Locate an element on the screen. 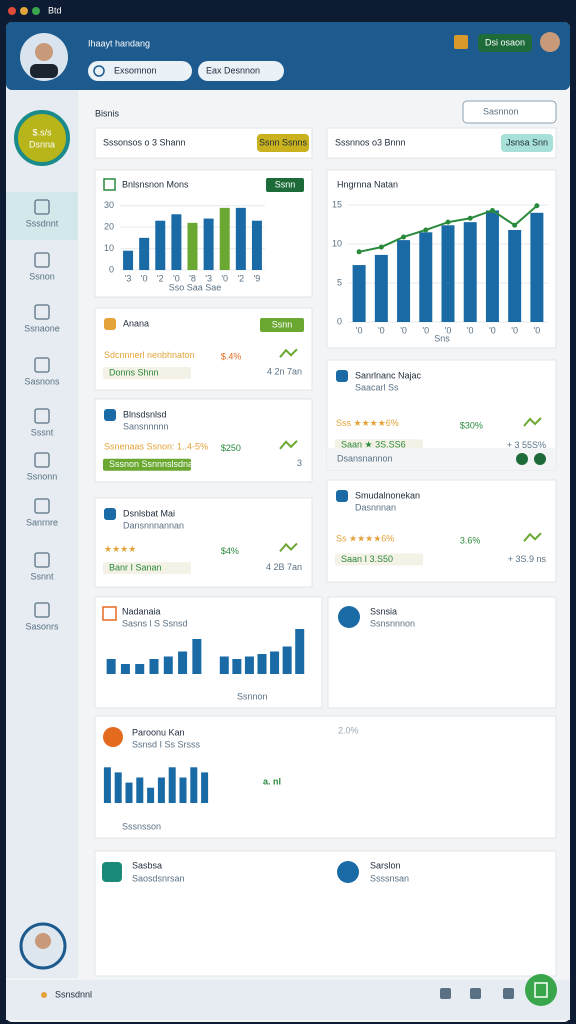 This screenshot has height=1024, width=576. summary-text: Sssnnos o3 Bnnn is located at coordinates (370, 142).